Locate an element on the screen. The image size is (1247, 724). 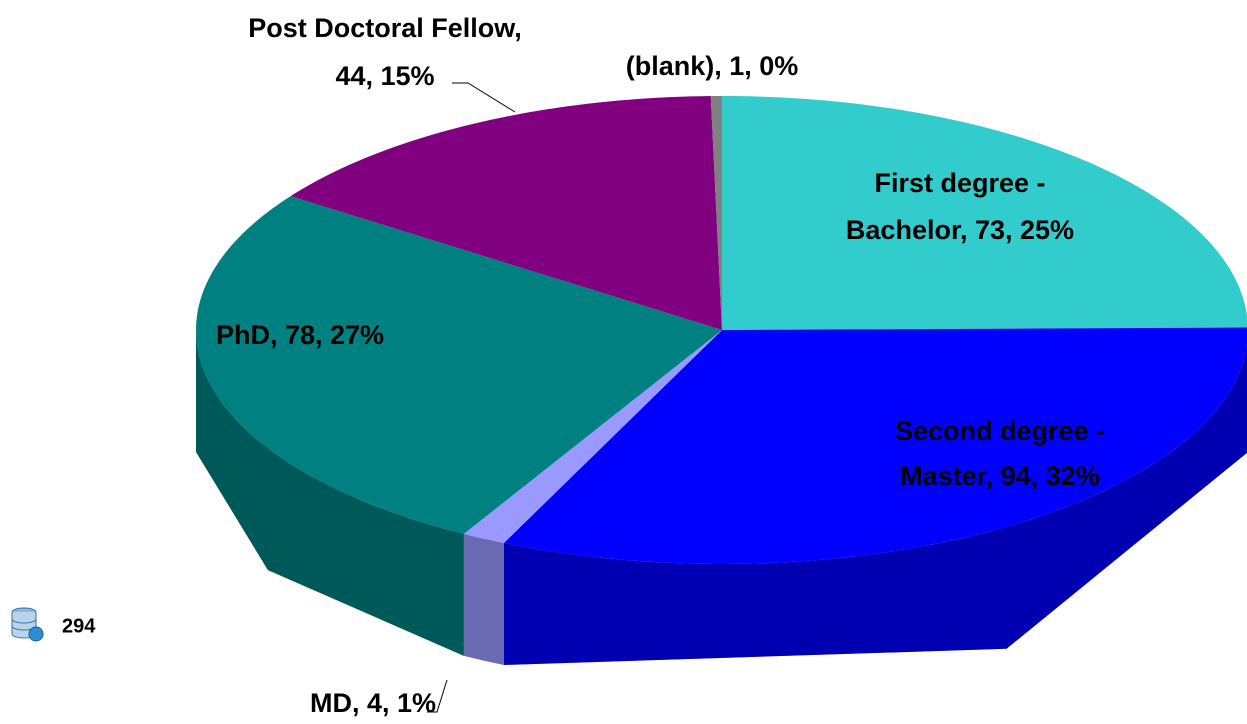
data-label: MD, 4, 1% is located at coordinates (373, 703).